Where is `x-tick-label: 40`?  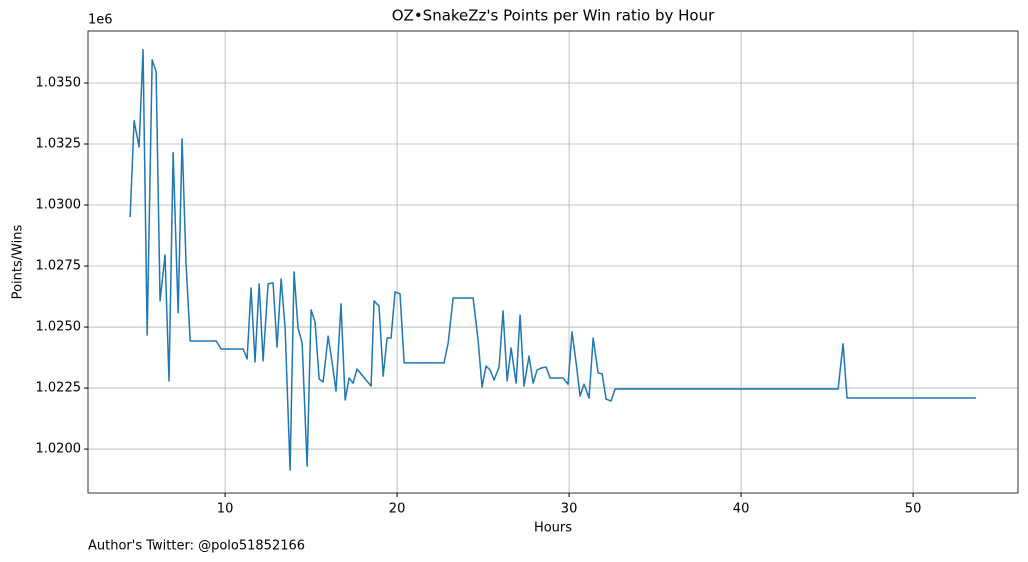
x-tick-label: 40 is located at coordinates (741, 509).